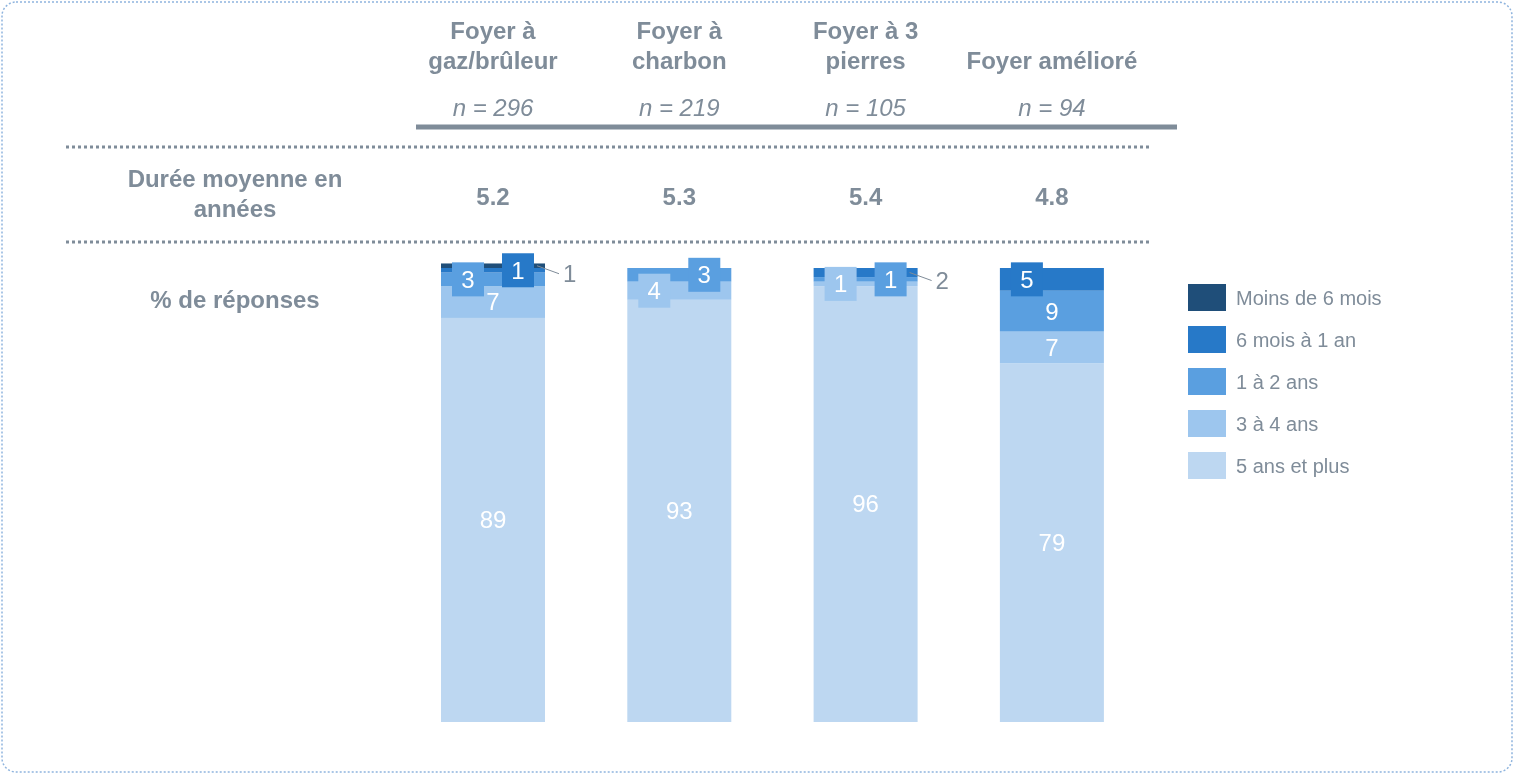 The height and width of the screenshot is (774, 1514). I want to click on text: n = 94, so click(1052, 108).